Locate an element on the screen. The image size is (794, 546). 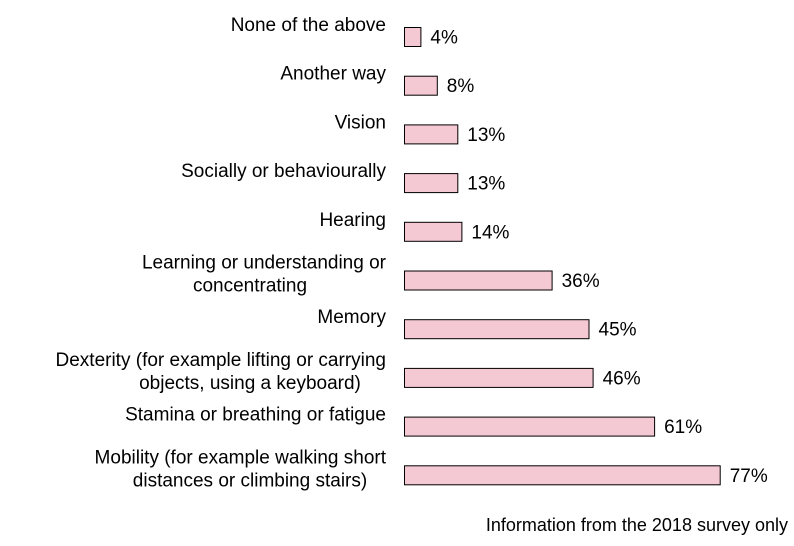
data-label-8: 61% is located at coordinates (683, 427).